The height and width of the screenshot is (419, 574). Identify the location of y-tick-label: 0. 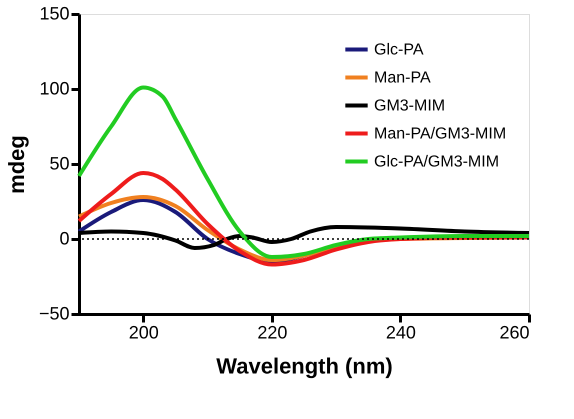
(64, 238).